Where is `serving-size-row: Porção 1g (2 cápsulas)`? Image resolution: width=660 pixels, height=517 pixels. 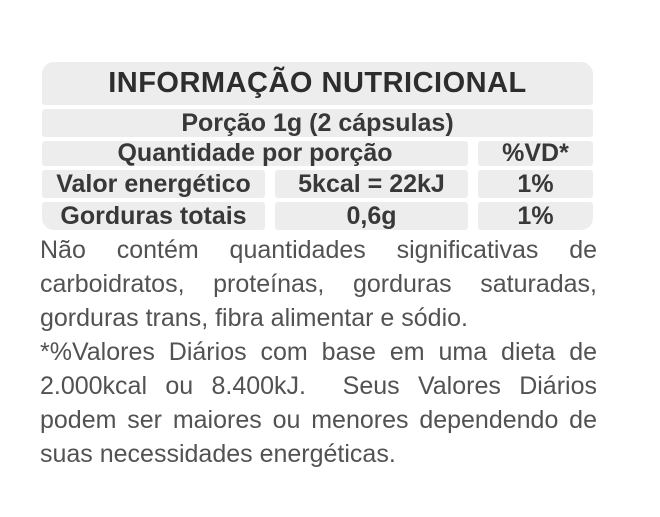
serving-size-row: Porção 1g (2 cápsulas) is located at coordinates (317, 123).